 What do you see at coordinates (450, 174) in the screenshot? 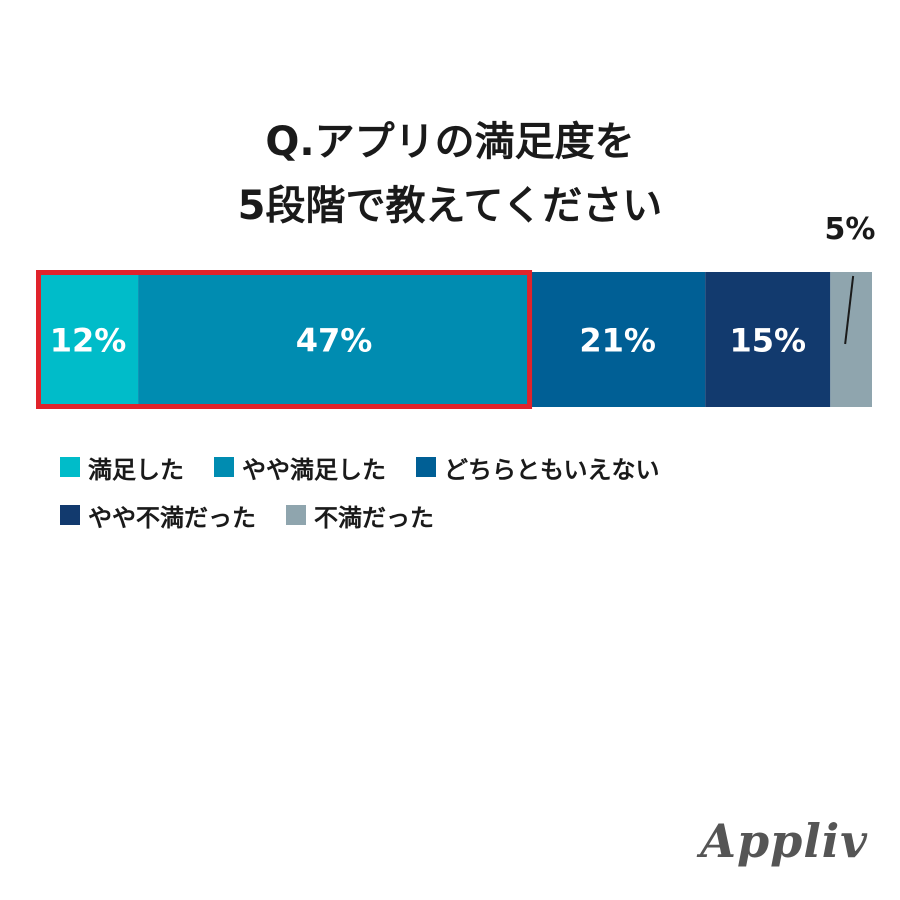
I see `chart-title: Q.アプリの満足度を 5段階で教えてください` at bounding box center [450, 174].